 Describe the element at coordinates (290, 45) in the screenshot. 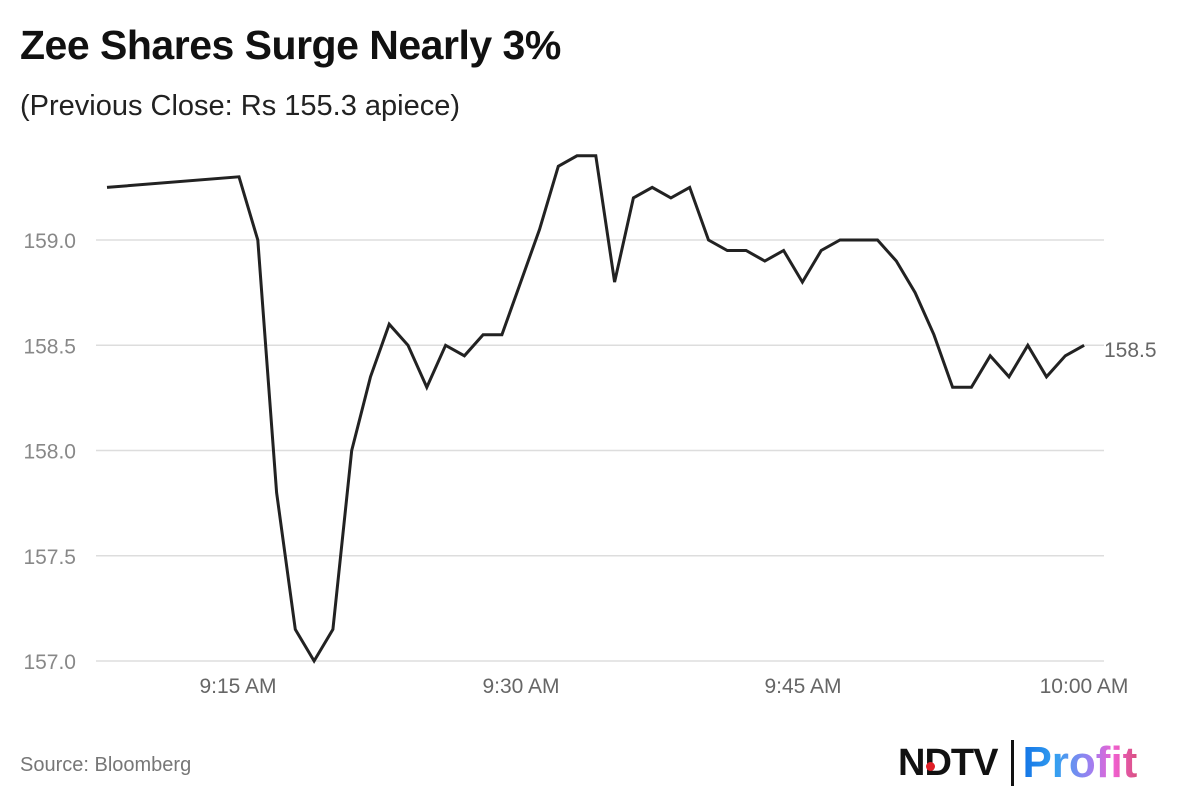

I see `chart-title: Zee Shares Surge Nearly 3%` at that location.